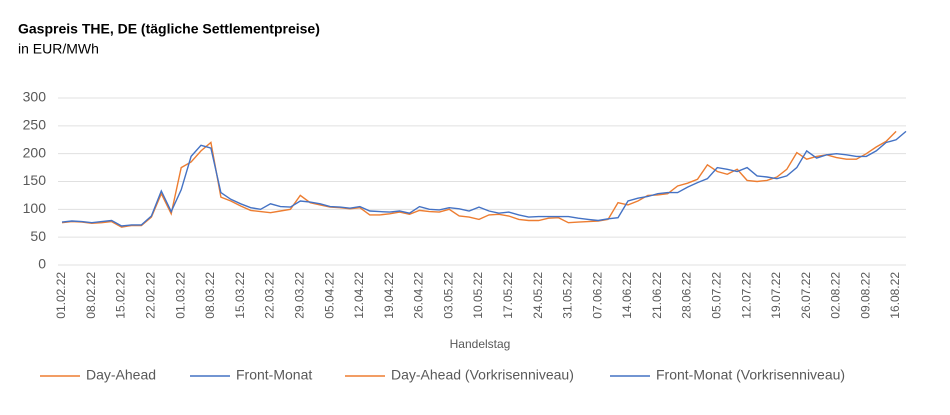 The height and width of the screenshot is (415, 950). I want to click on x-tick-label: 01.03.22, so click(180, 295).